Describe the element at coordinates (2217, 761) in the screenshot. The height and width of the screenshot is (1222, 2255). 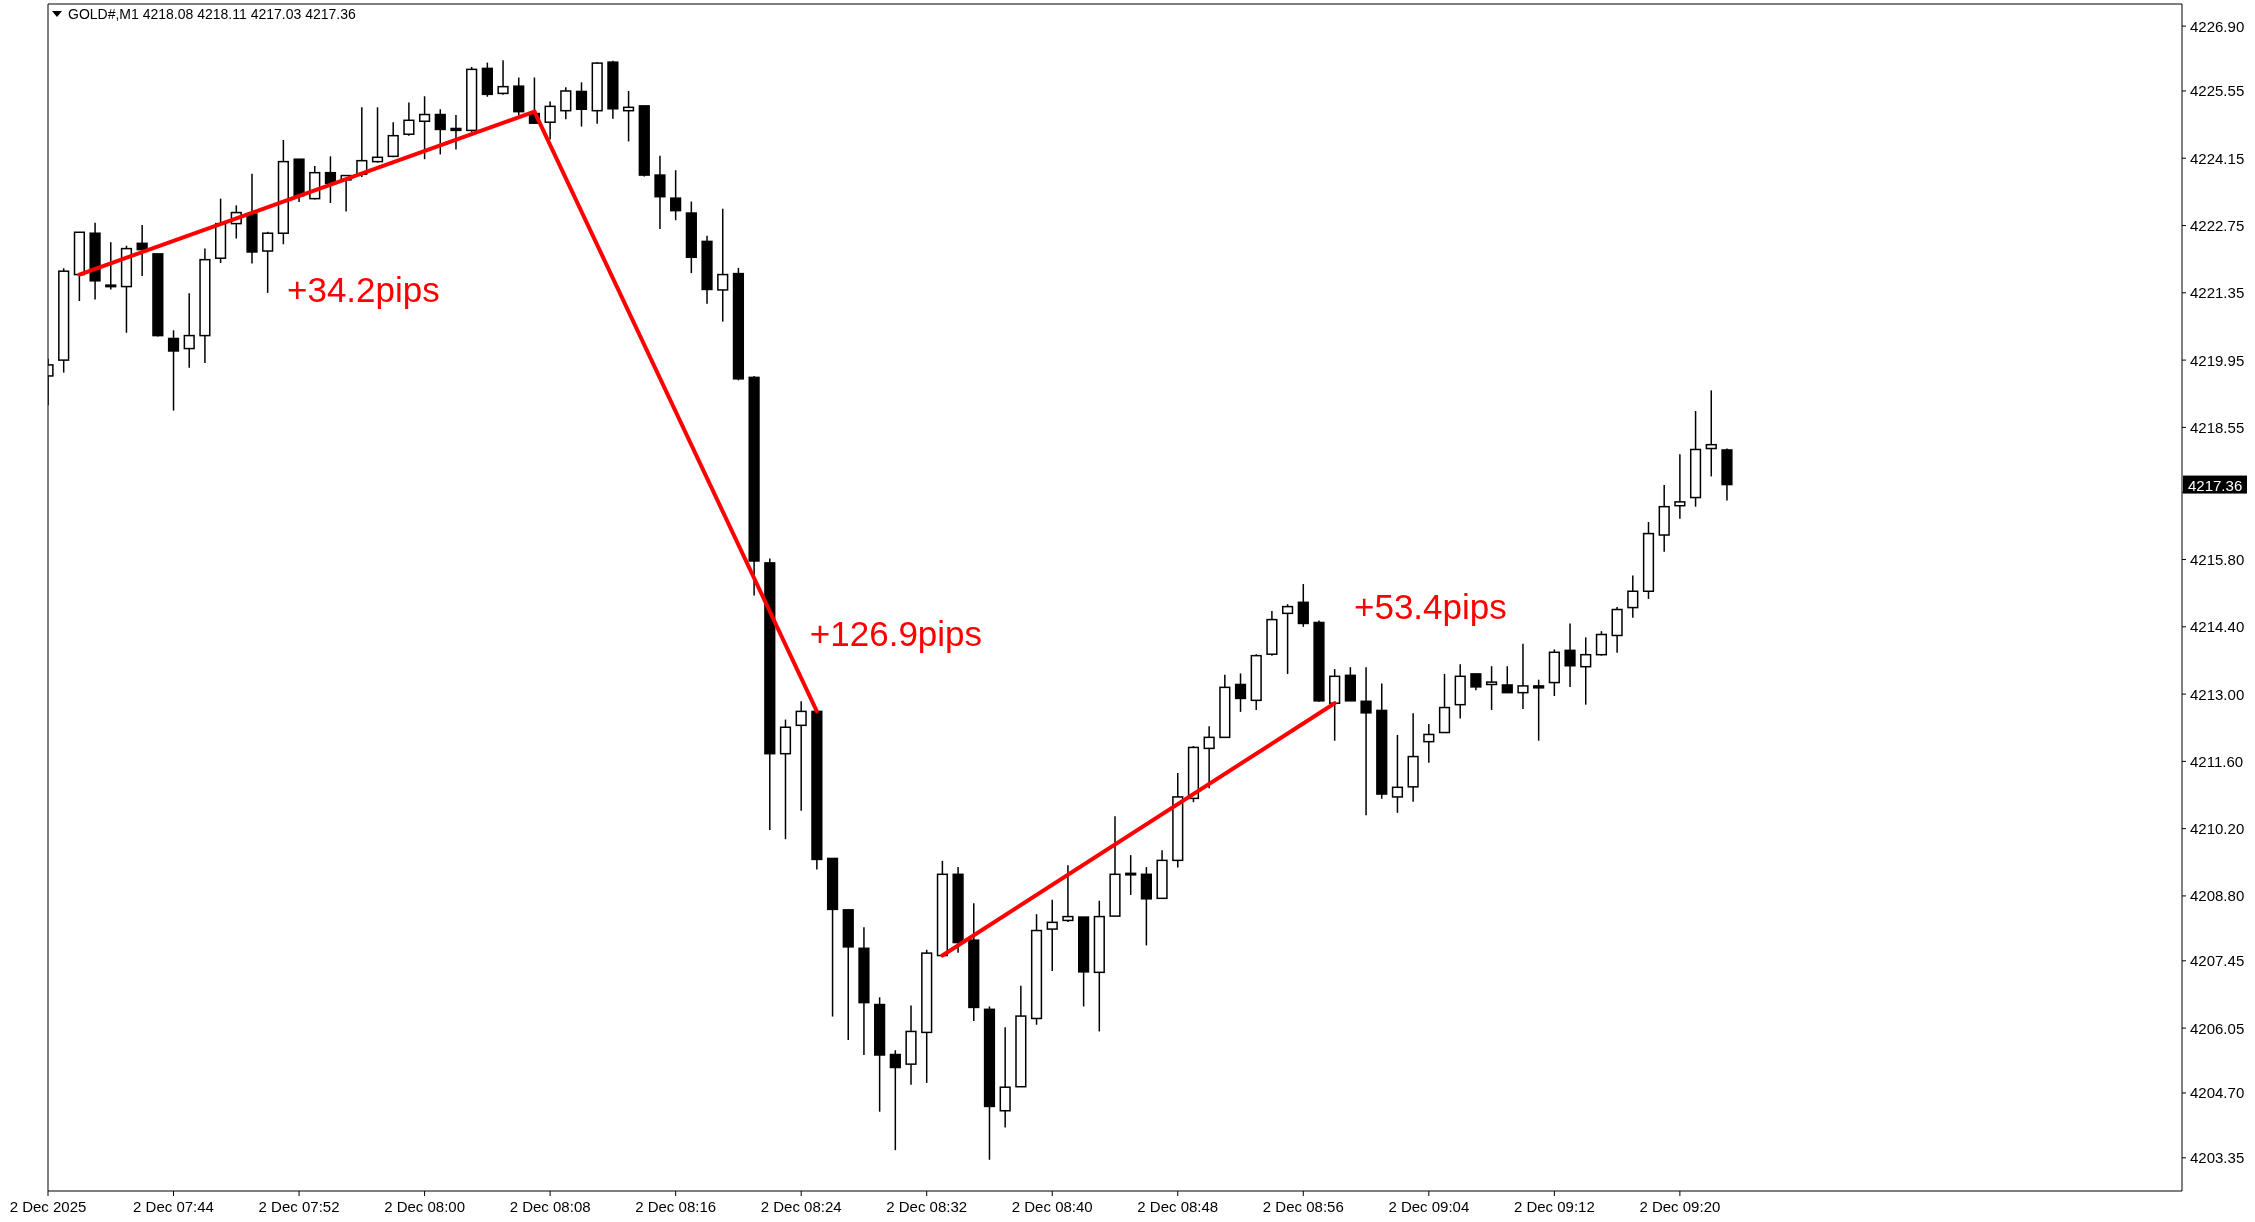
I see `y-tick-label: 4211.60` at that location.